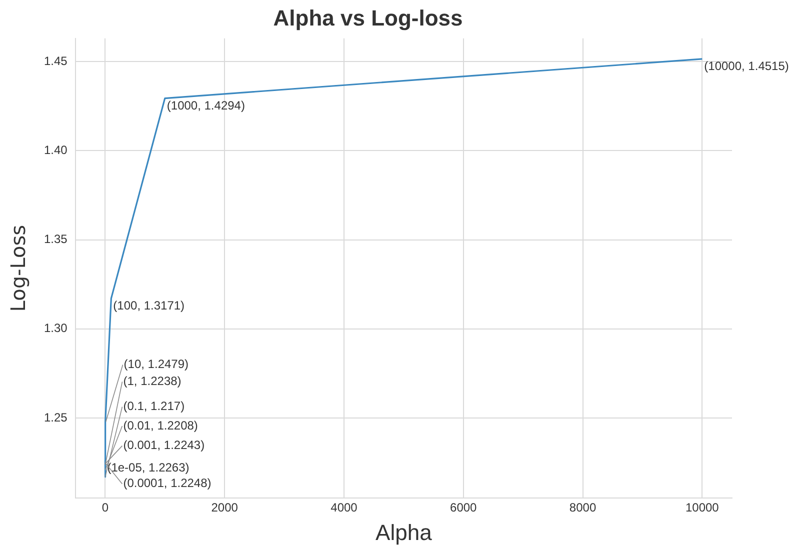 This screenshot has width=804, height=553. Describe the element at coordinates (56, 417) in the screenshot. I see `y-tick-label: 1.25` at that location.